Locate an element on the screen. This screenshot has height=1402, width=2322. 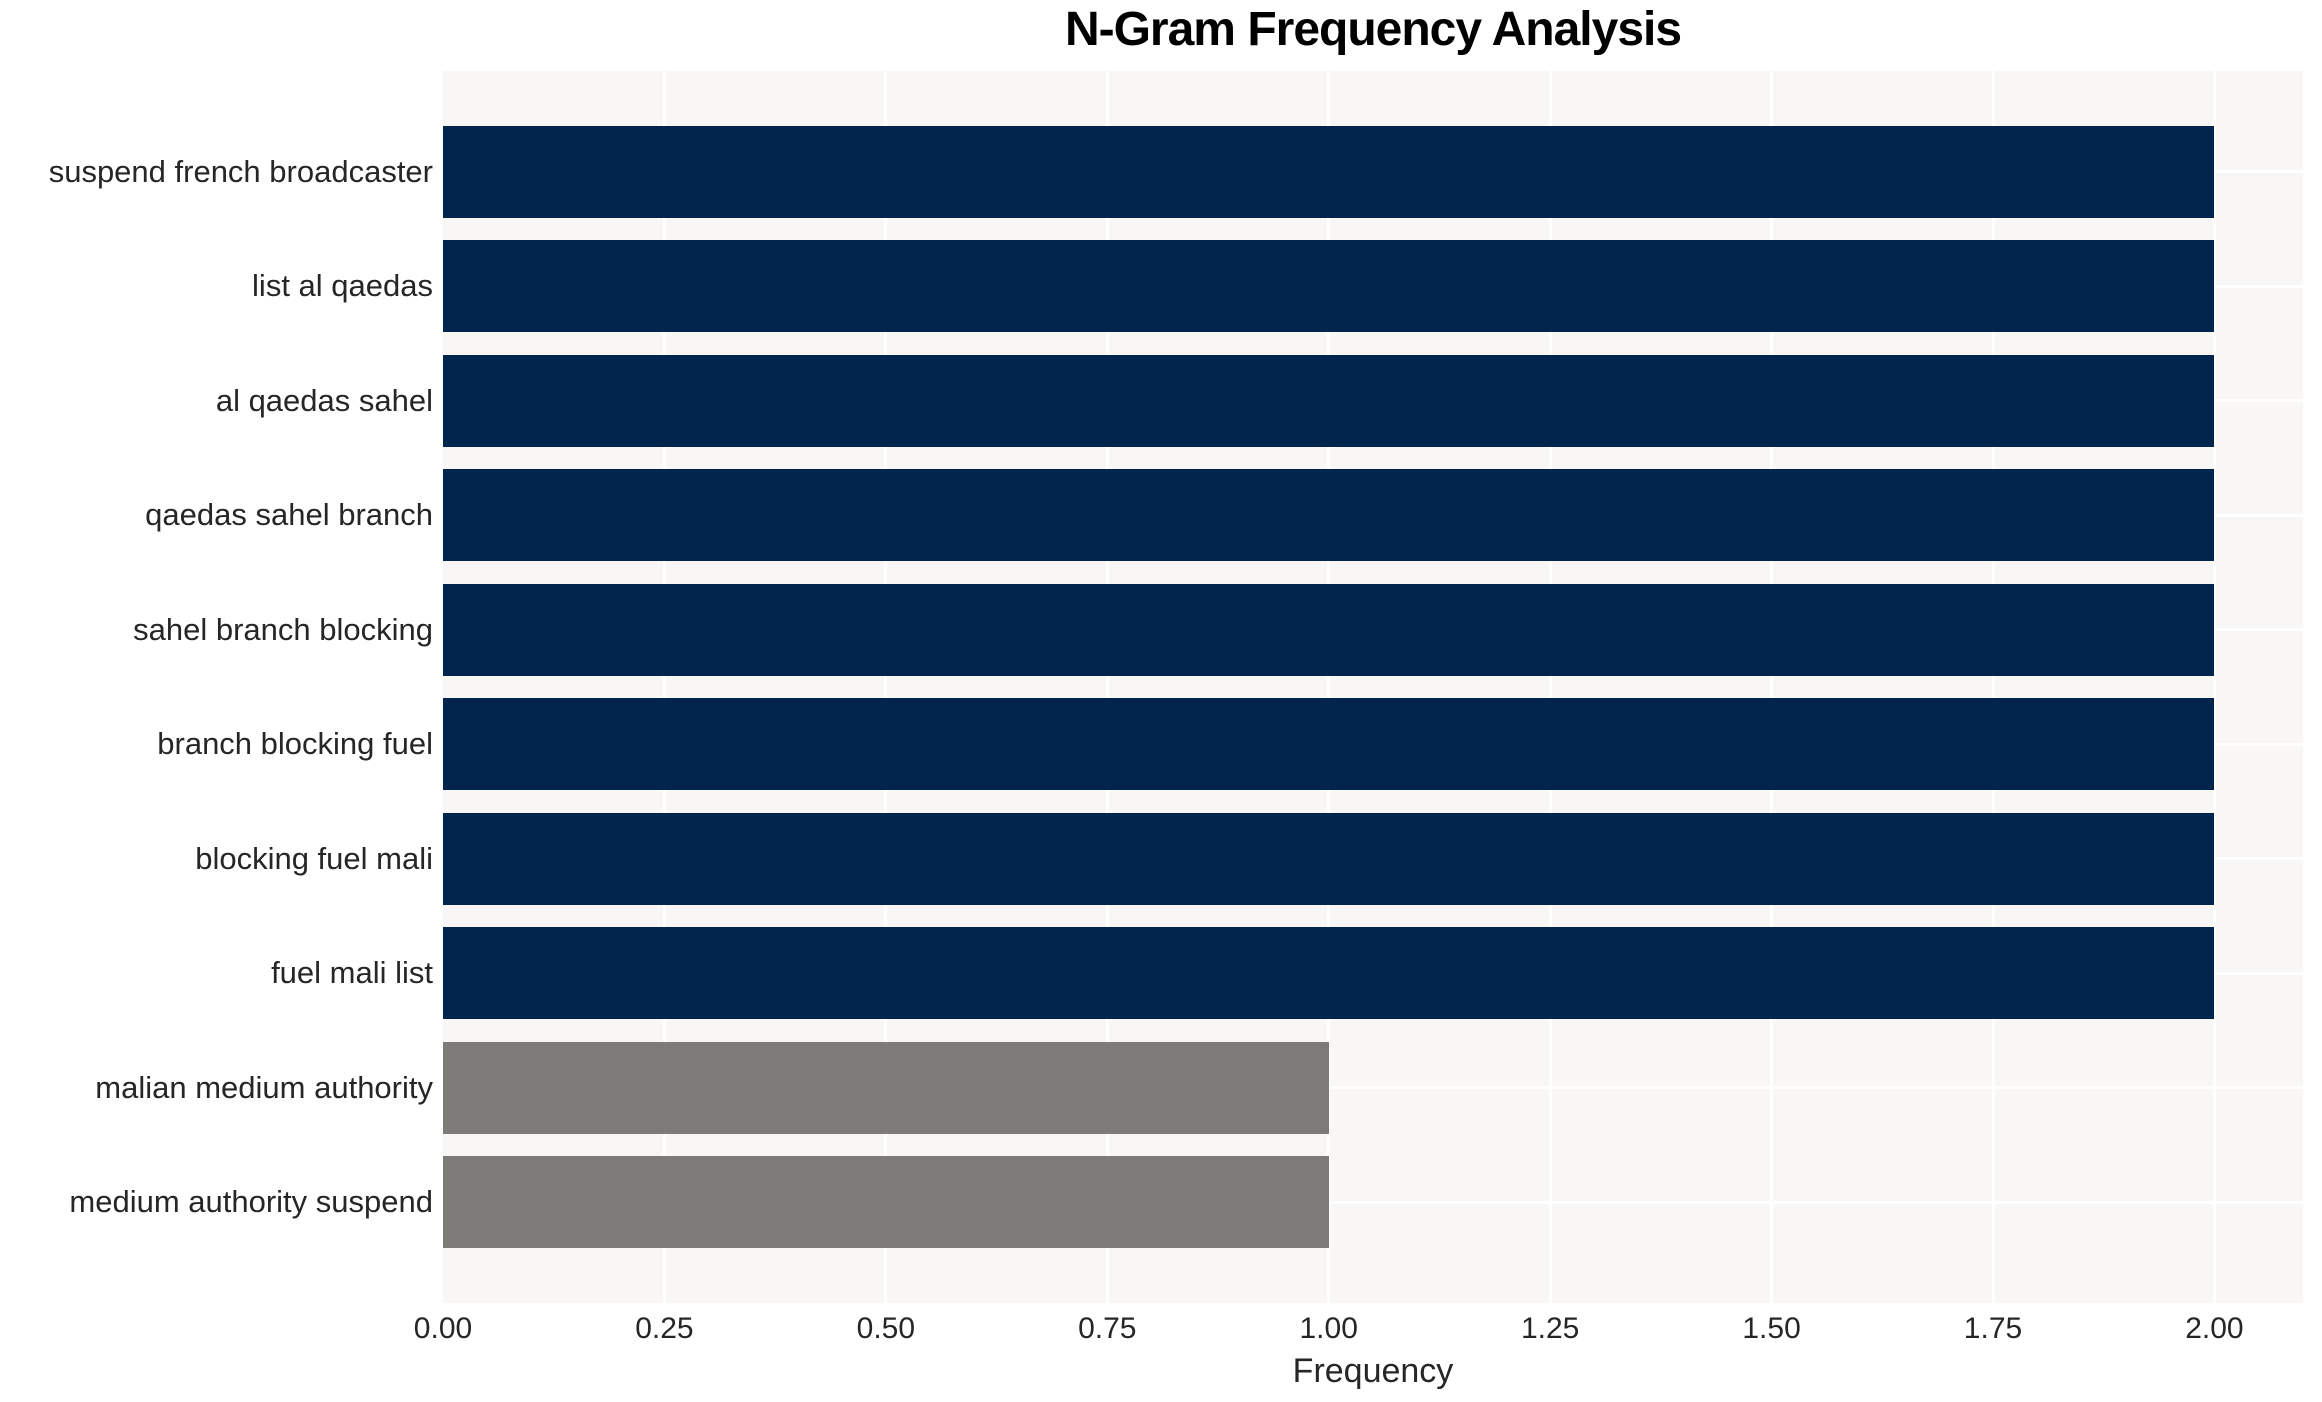
bar-branch-blocking-fuel is located at coordinates (1329, 744).